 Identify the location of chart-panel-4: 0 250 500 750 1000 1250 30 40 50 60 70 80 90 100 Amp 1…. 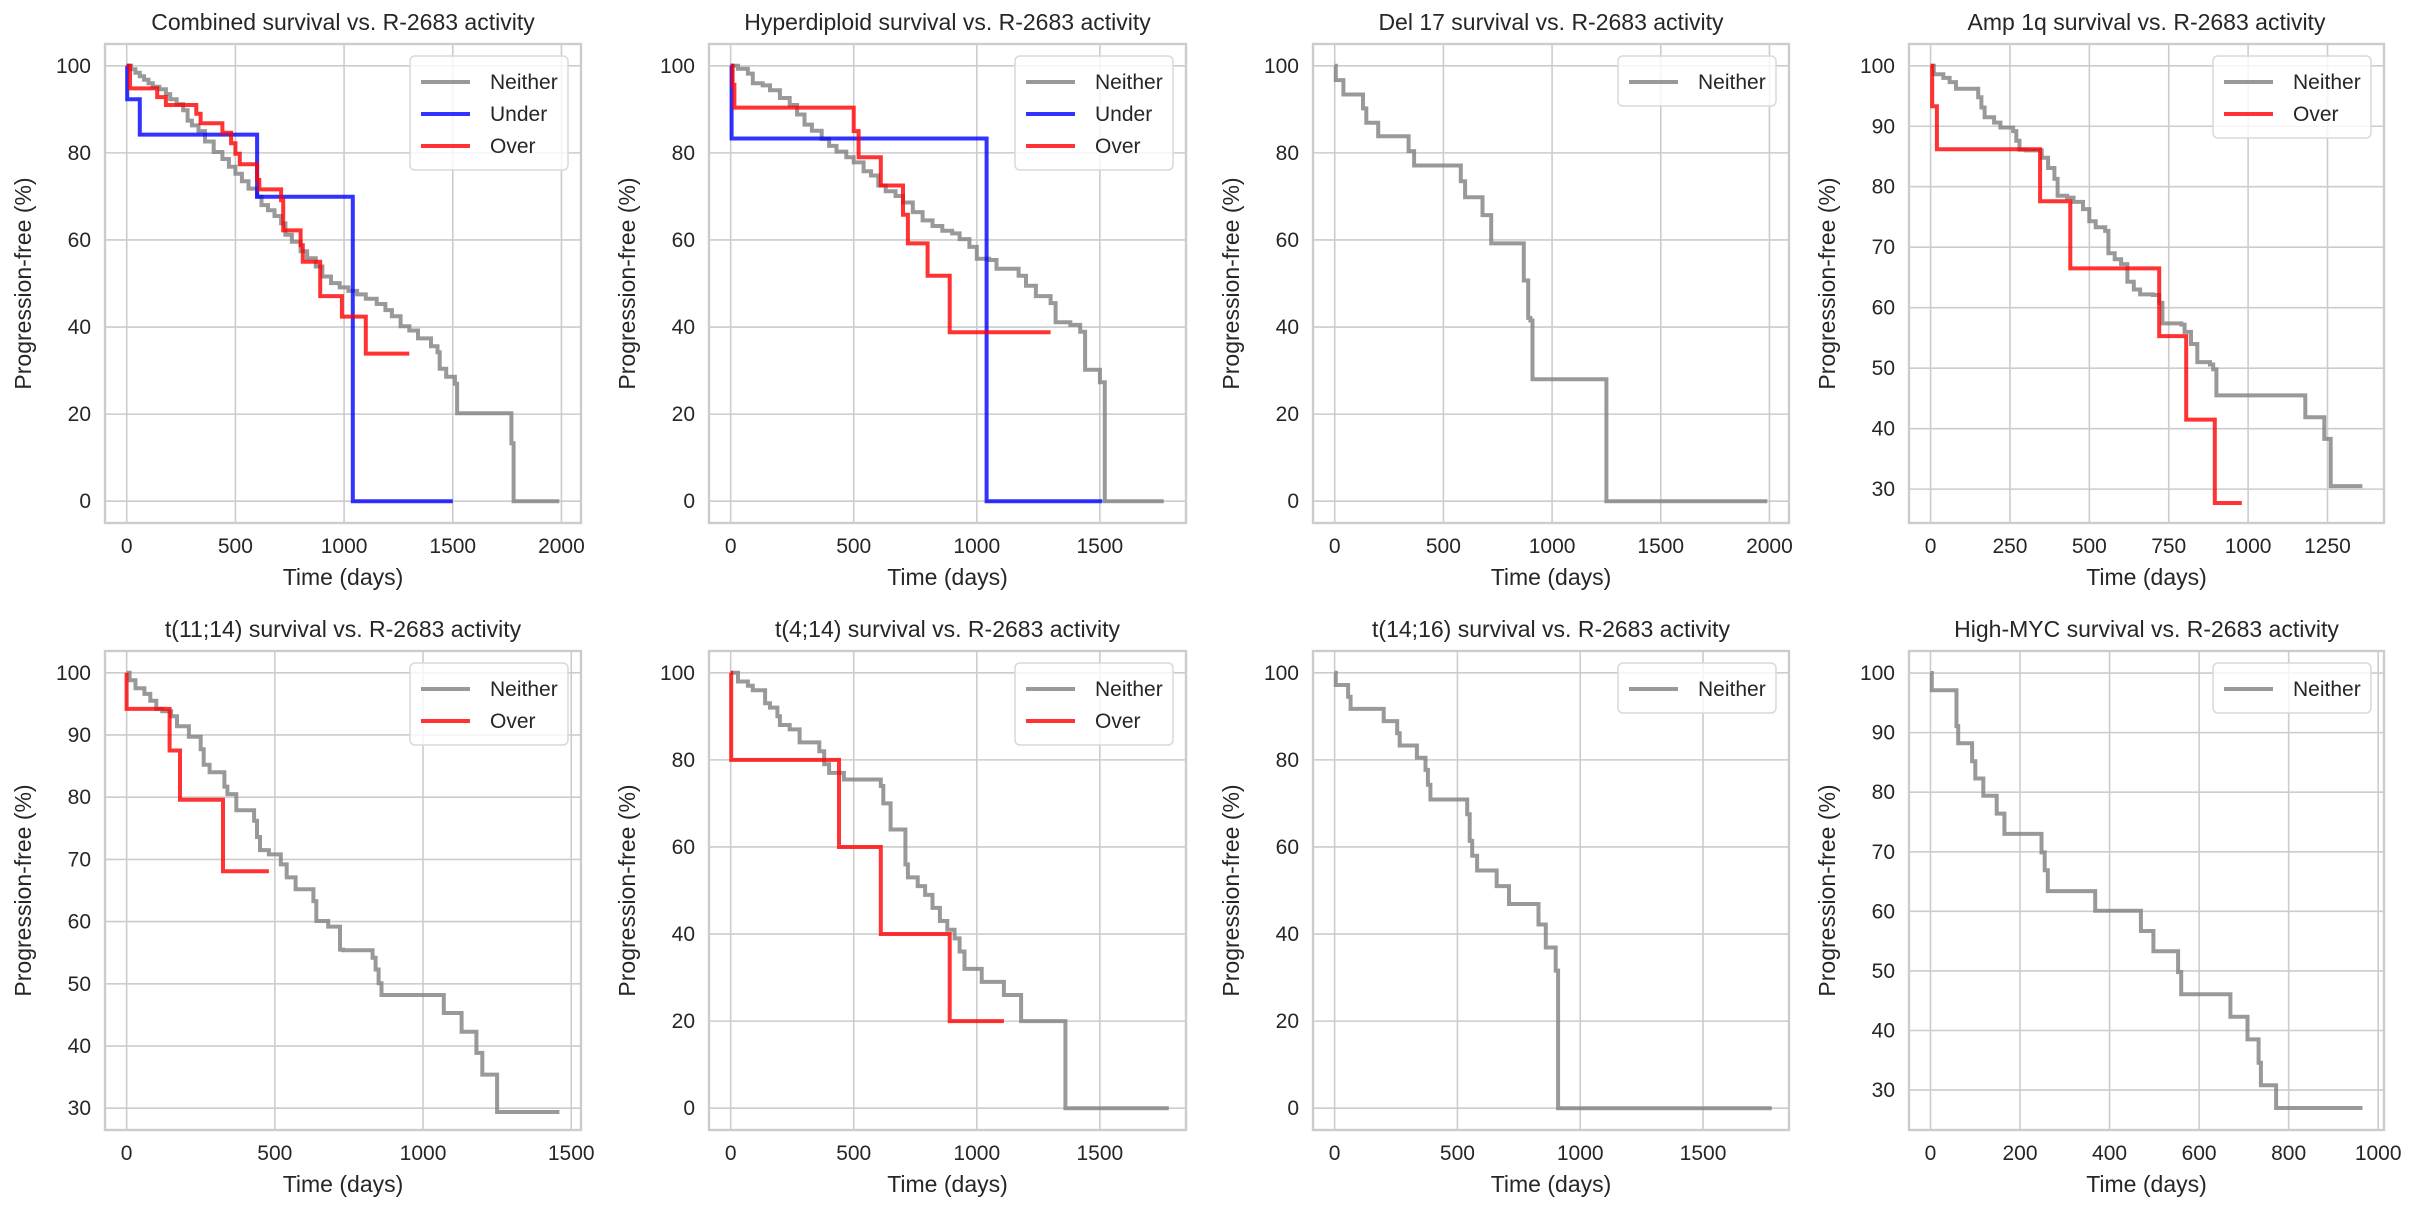
(2100, 299).